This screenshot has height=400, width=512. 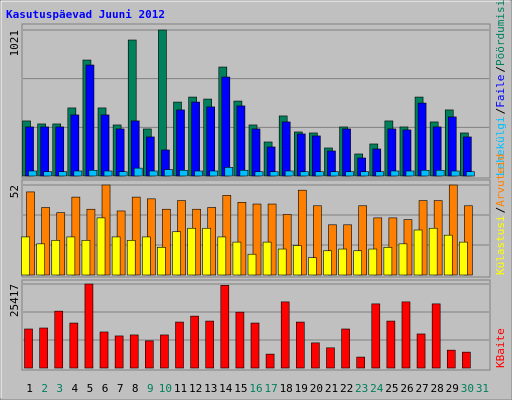 I want to click on chart-title: Kasutuspäevad Juuni 2012, so click(x=85, y=14).